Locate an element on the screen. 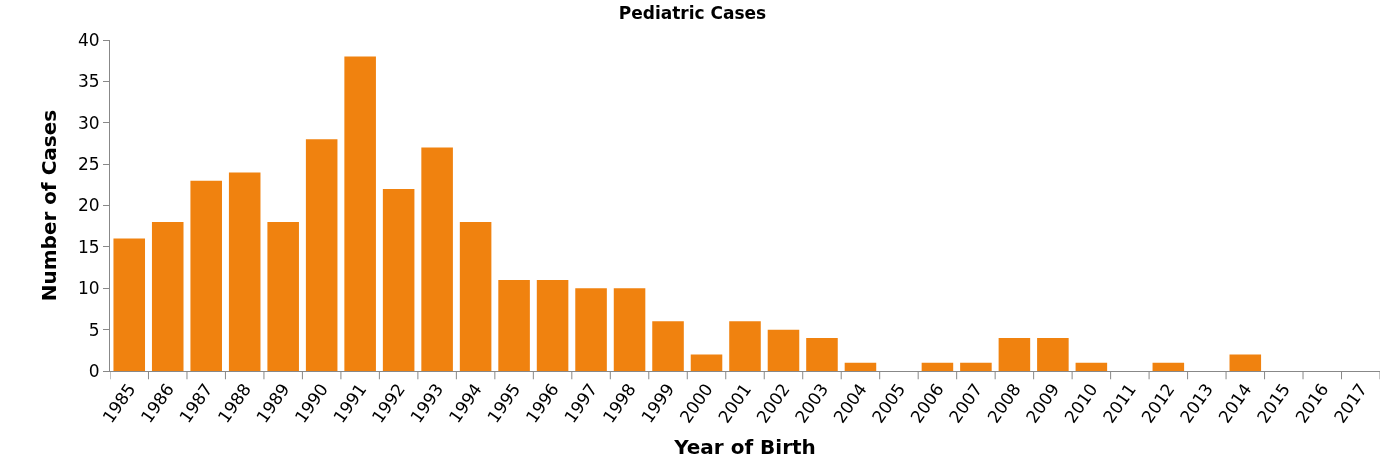  y-axis-title: Number of Cases is located at coordinates (49, 205).